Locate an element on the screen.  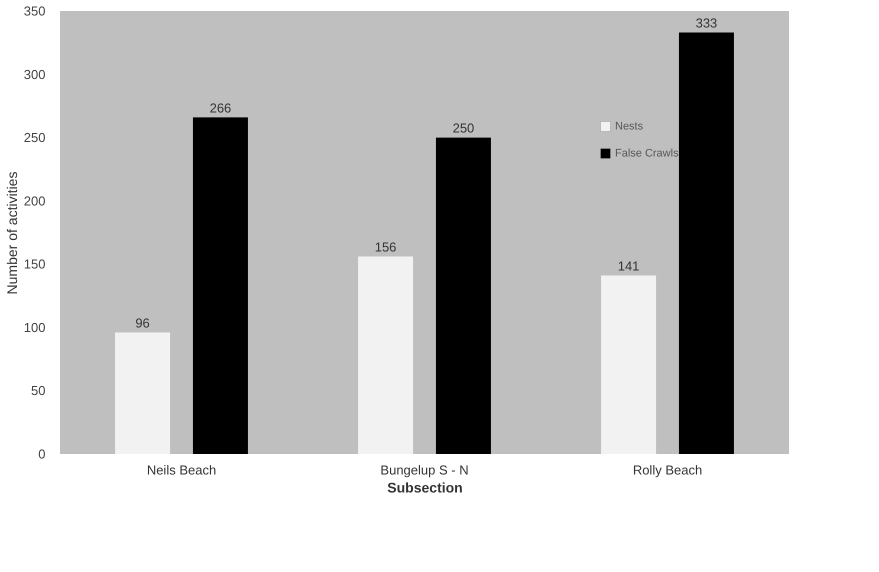
y-axis-title: Number of activities is located at coordinates (12, 233).